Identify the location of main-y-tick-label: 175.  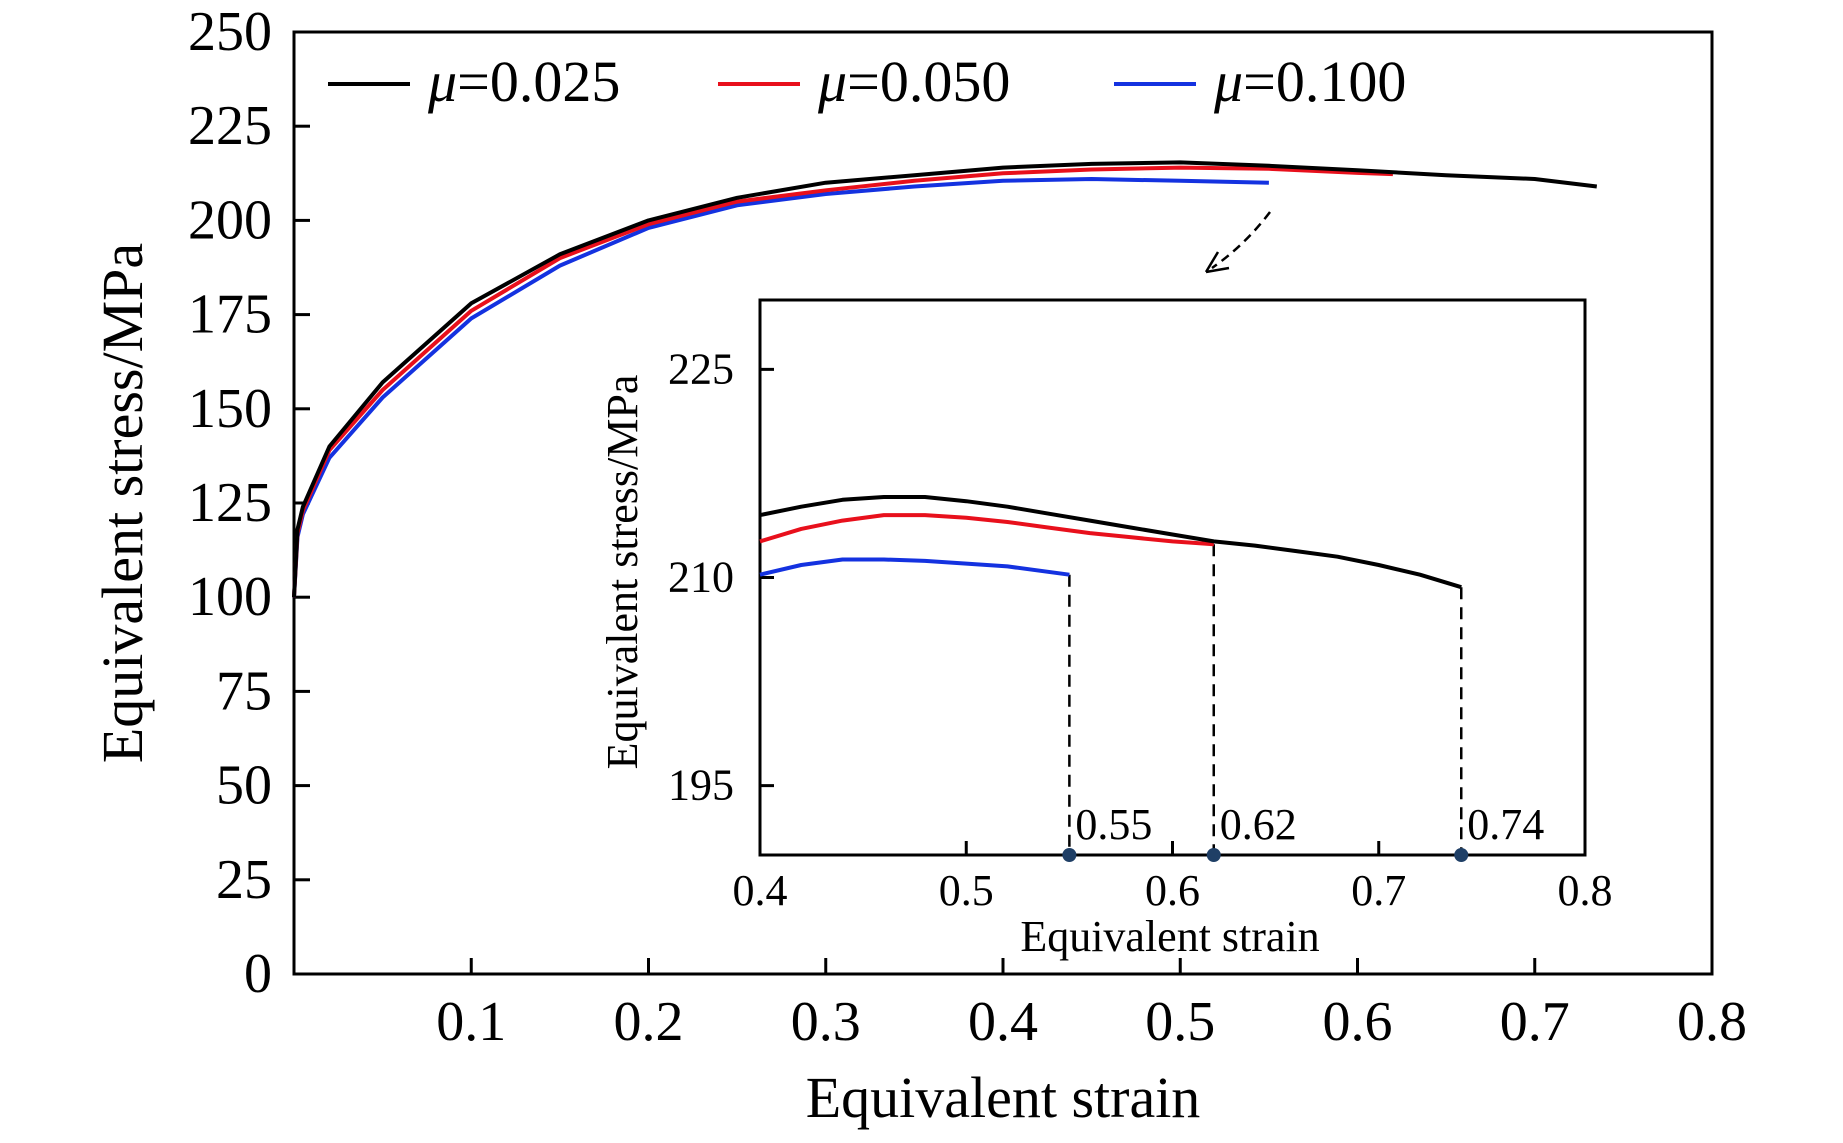
(230, 315).